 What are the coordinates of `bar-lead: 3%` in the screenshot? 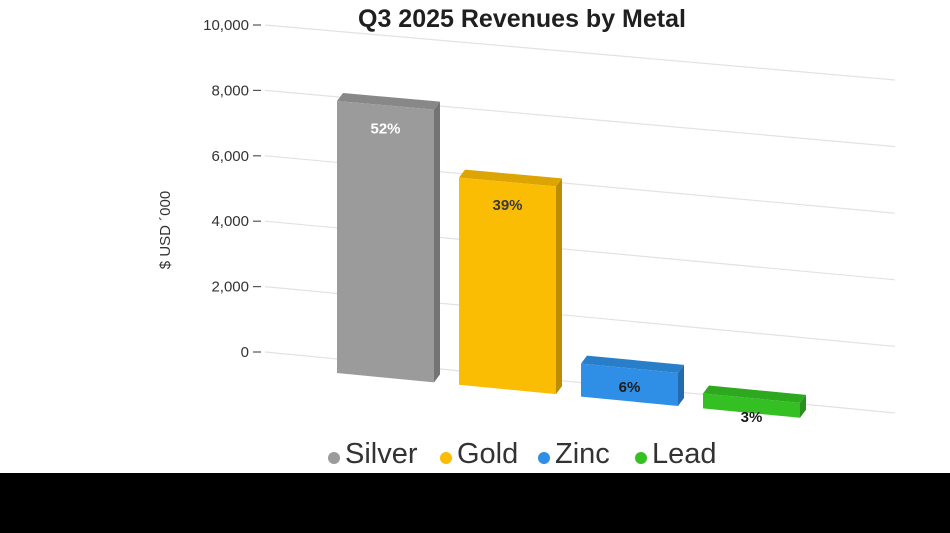 It's located at (754, 405).